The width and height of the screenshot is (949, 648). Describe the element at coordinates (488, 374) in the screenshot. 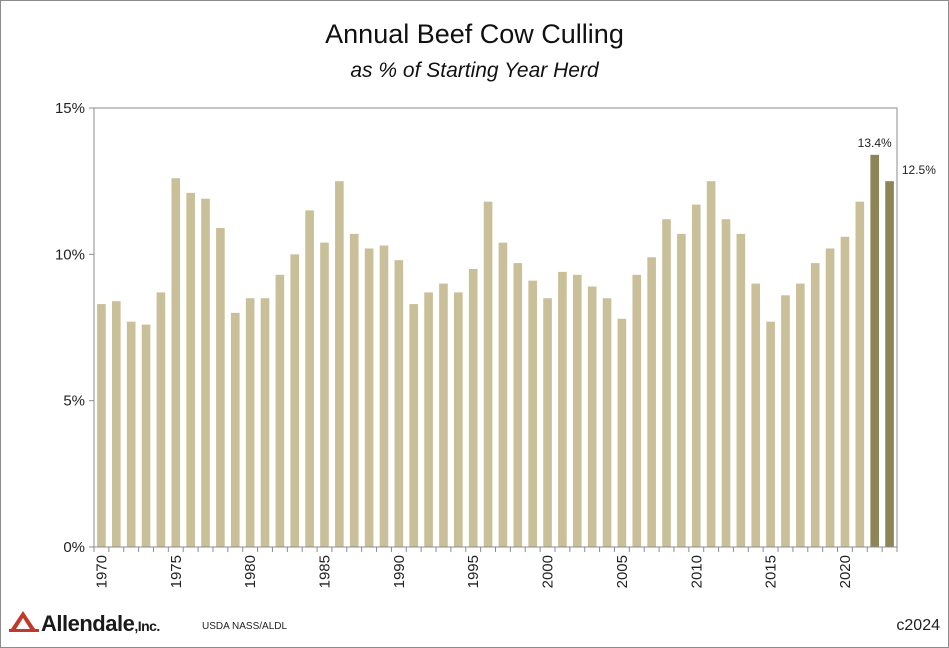

I see `bar-1996` at that location.